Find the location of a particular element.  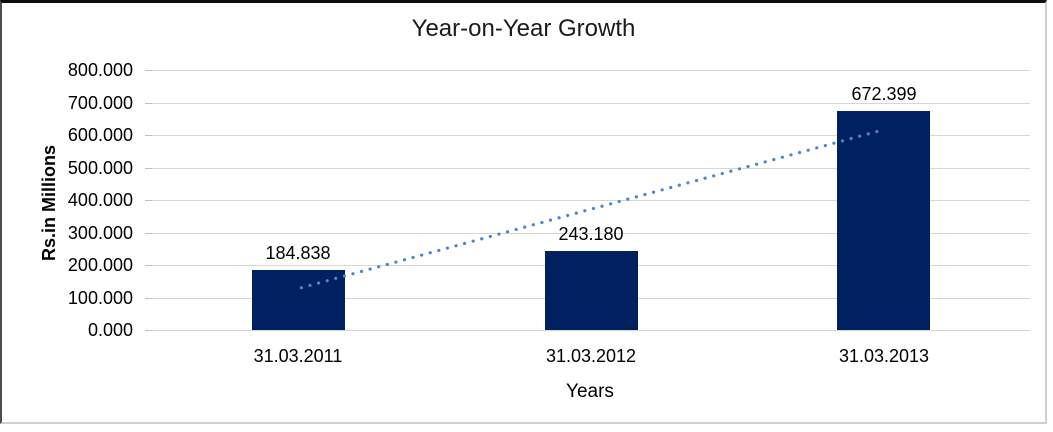

y-tick-label: 600.000 is located at coordinates (100, 135).